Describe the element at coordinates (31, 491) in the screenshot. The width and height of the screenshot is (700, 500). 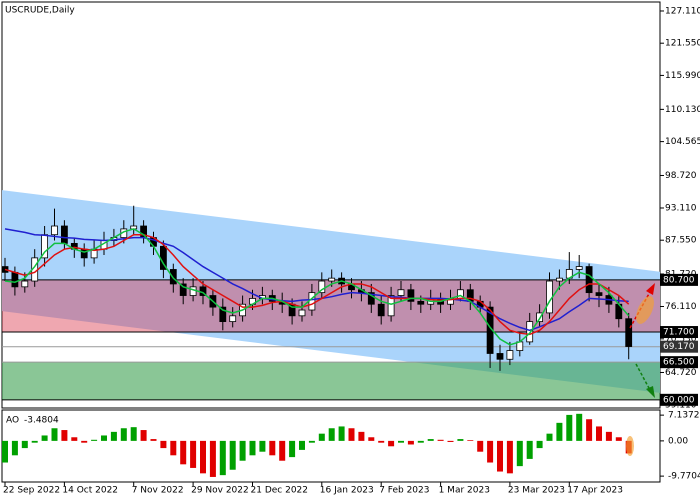
I see `x-tick-label: 22 Sep 2022` at that location.